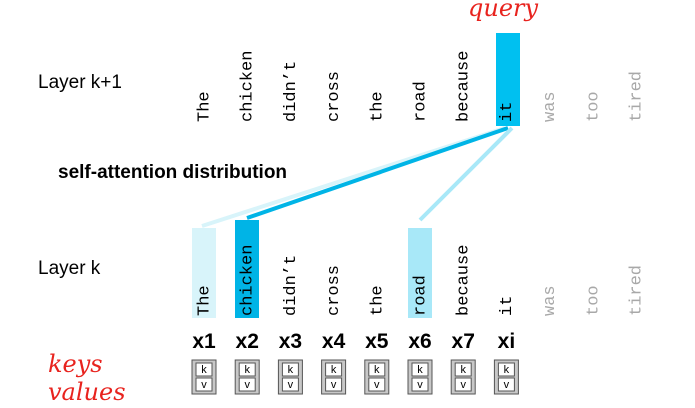  I want to click on x-label: xi, so click(507, 341).